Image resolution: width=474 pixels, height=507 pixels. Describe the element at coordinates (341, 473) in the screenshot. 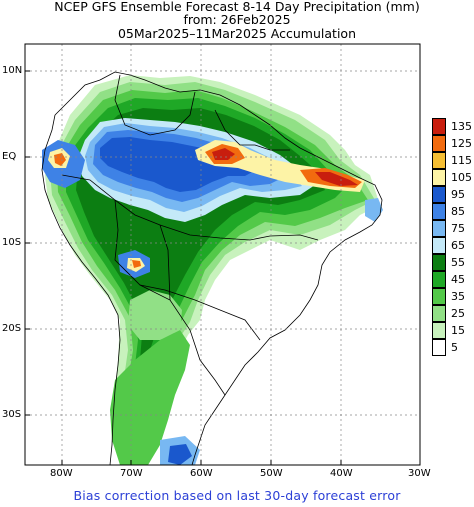

I see `lon-label-40w: 40W` at that location.